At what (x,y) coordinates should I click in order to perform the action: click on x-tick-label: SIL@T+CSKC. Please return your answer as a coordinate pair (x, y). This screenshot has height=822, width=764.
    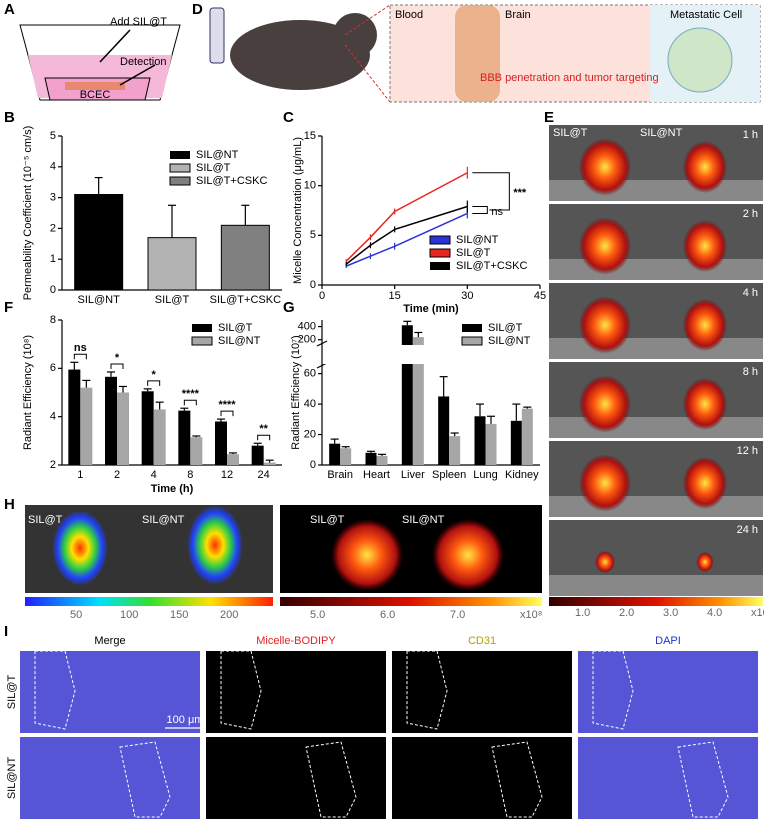
    Looking at the image, I should click on (245, 300).